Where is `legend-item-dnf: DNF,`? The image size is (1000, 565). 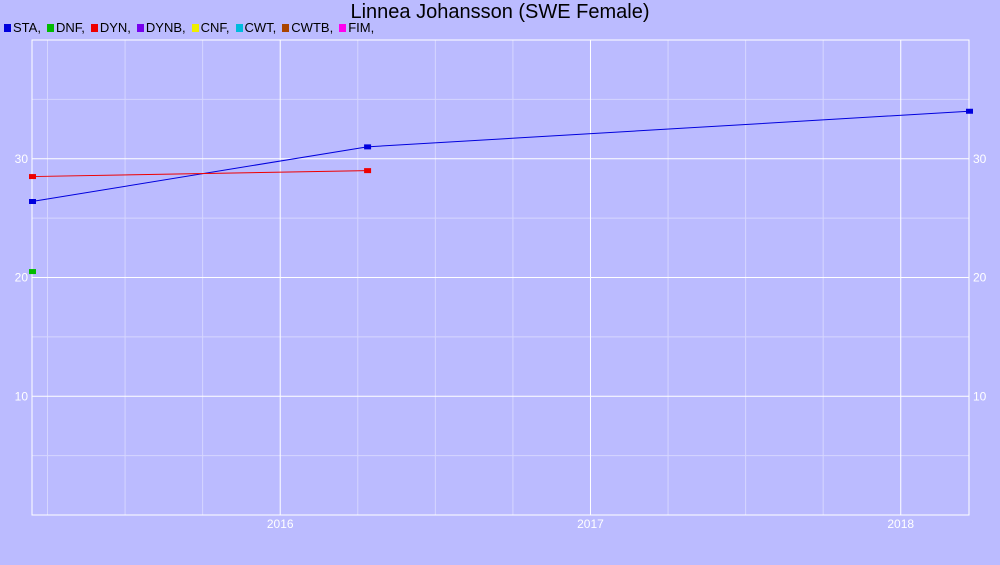 legend-item-dnf: DNF, is located at coordinates (65, 27).